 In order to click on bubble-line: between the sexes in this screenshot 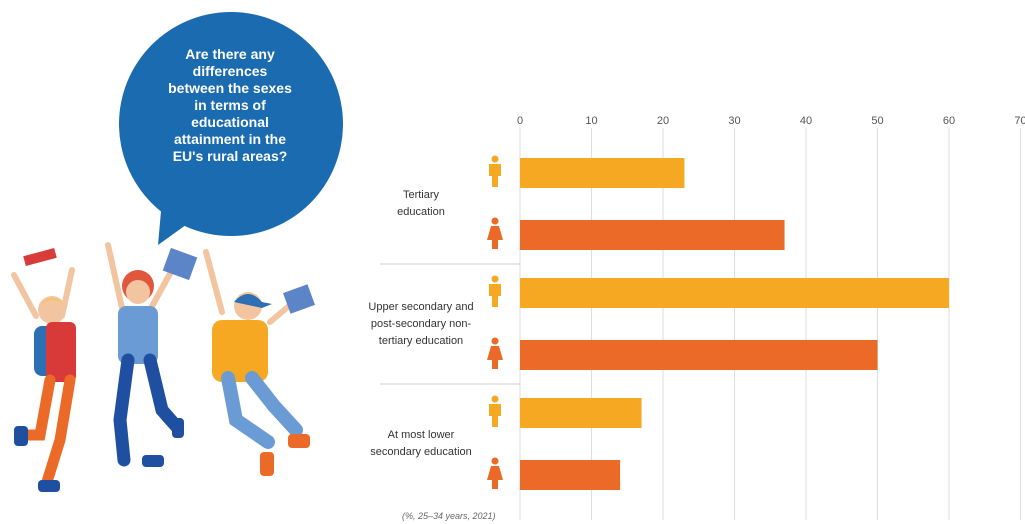, I will do `click(230, 88)`.